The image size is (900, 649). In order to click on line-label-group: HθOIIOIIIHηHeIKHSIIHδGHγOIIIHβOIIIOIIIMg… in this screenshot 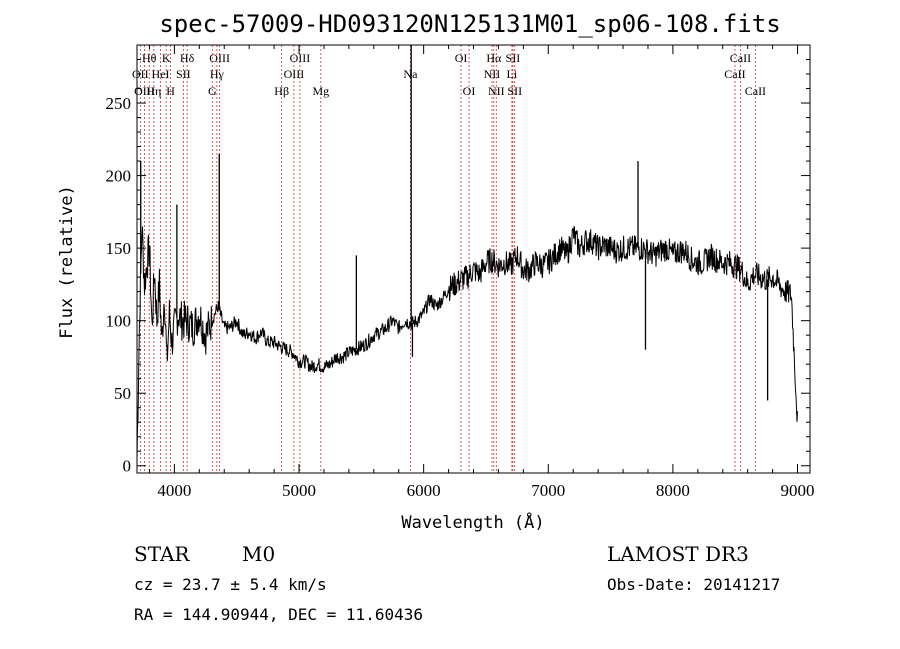, I will do `click(449, 74)`.